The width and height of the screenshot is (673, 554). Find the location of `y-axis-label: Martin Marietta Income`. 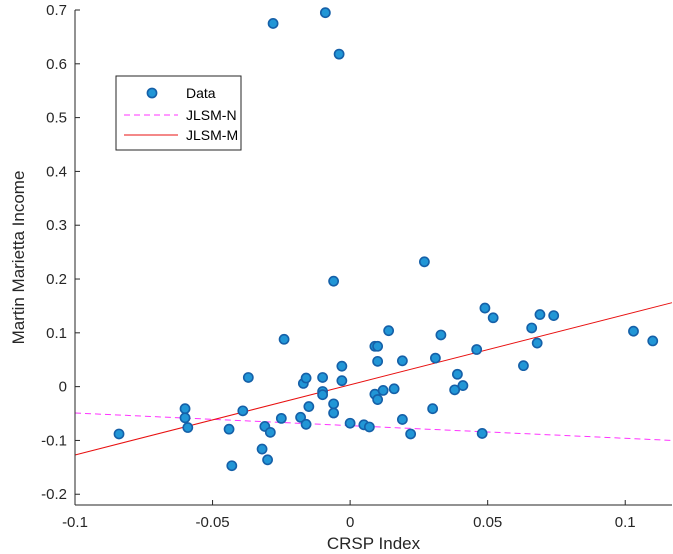

y-axis-label: Martin Marietta Income is located at coordinates (18, 258).